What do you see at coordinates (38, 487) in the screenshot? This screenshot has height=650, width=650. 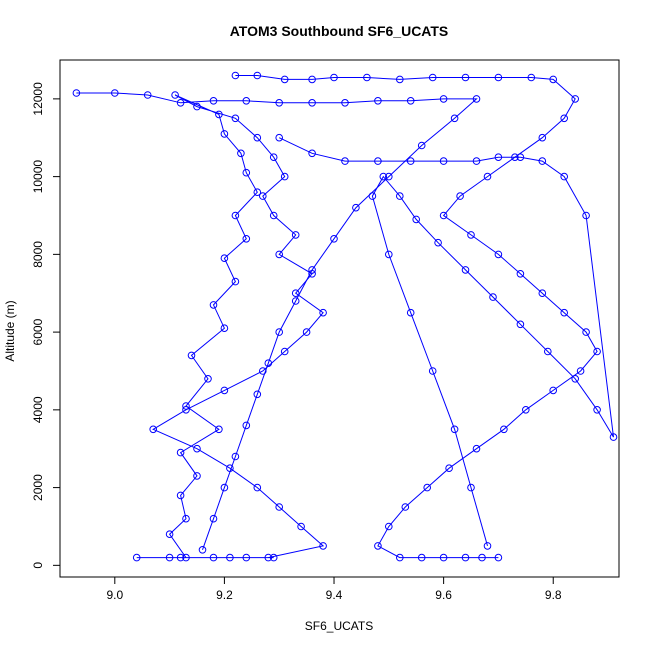 I see `y-tick-label: 2000` at bounding box center [38, 487].